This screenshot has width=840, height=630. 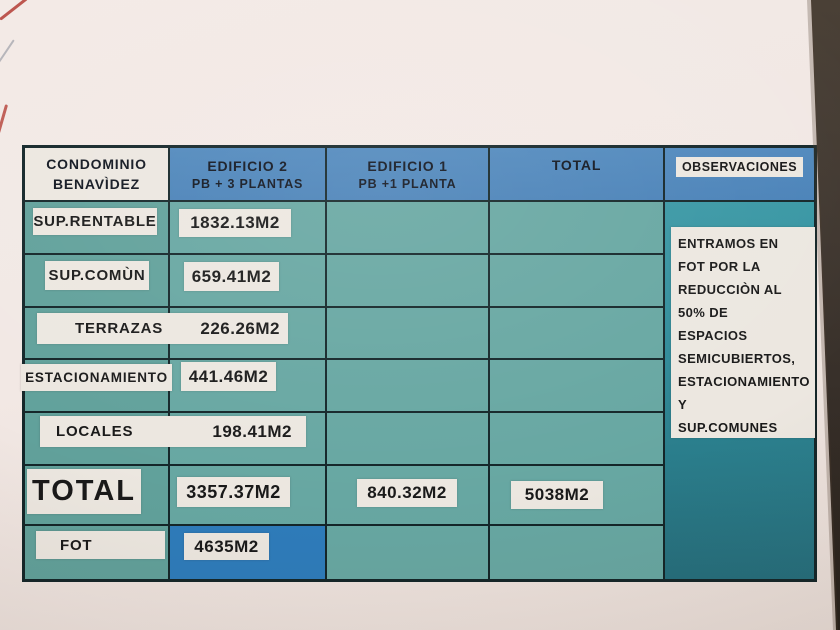 What do you see at coordinates (235, 223) in the screenshot?
I see `value-sup-rentable-edificio2: 1832.13M2` at bounding box center [235, 223].